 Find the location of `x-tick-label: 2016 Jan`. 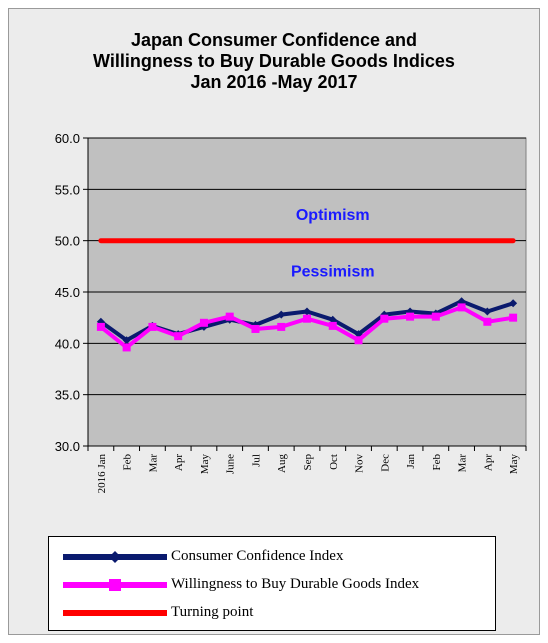

x-tick-label: 2016 Jan is located at coordinates (102, 474).